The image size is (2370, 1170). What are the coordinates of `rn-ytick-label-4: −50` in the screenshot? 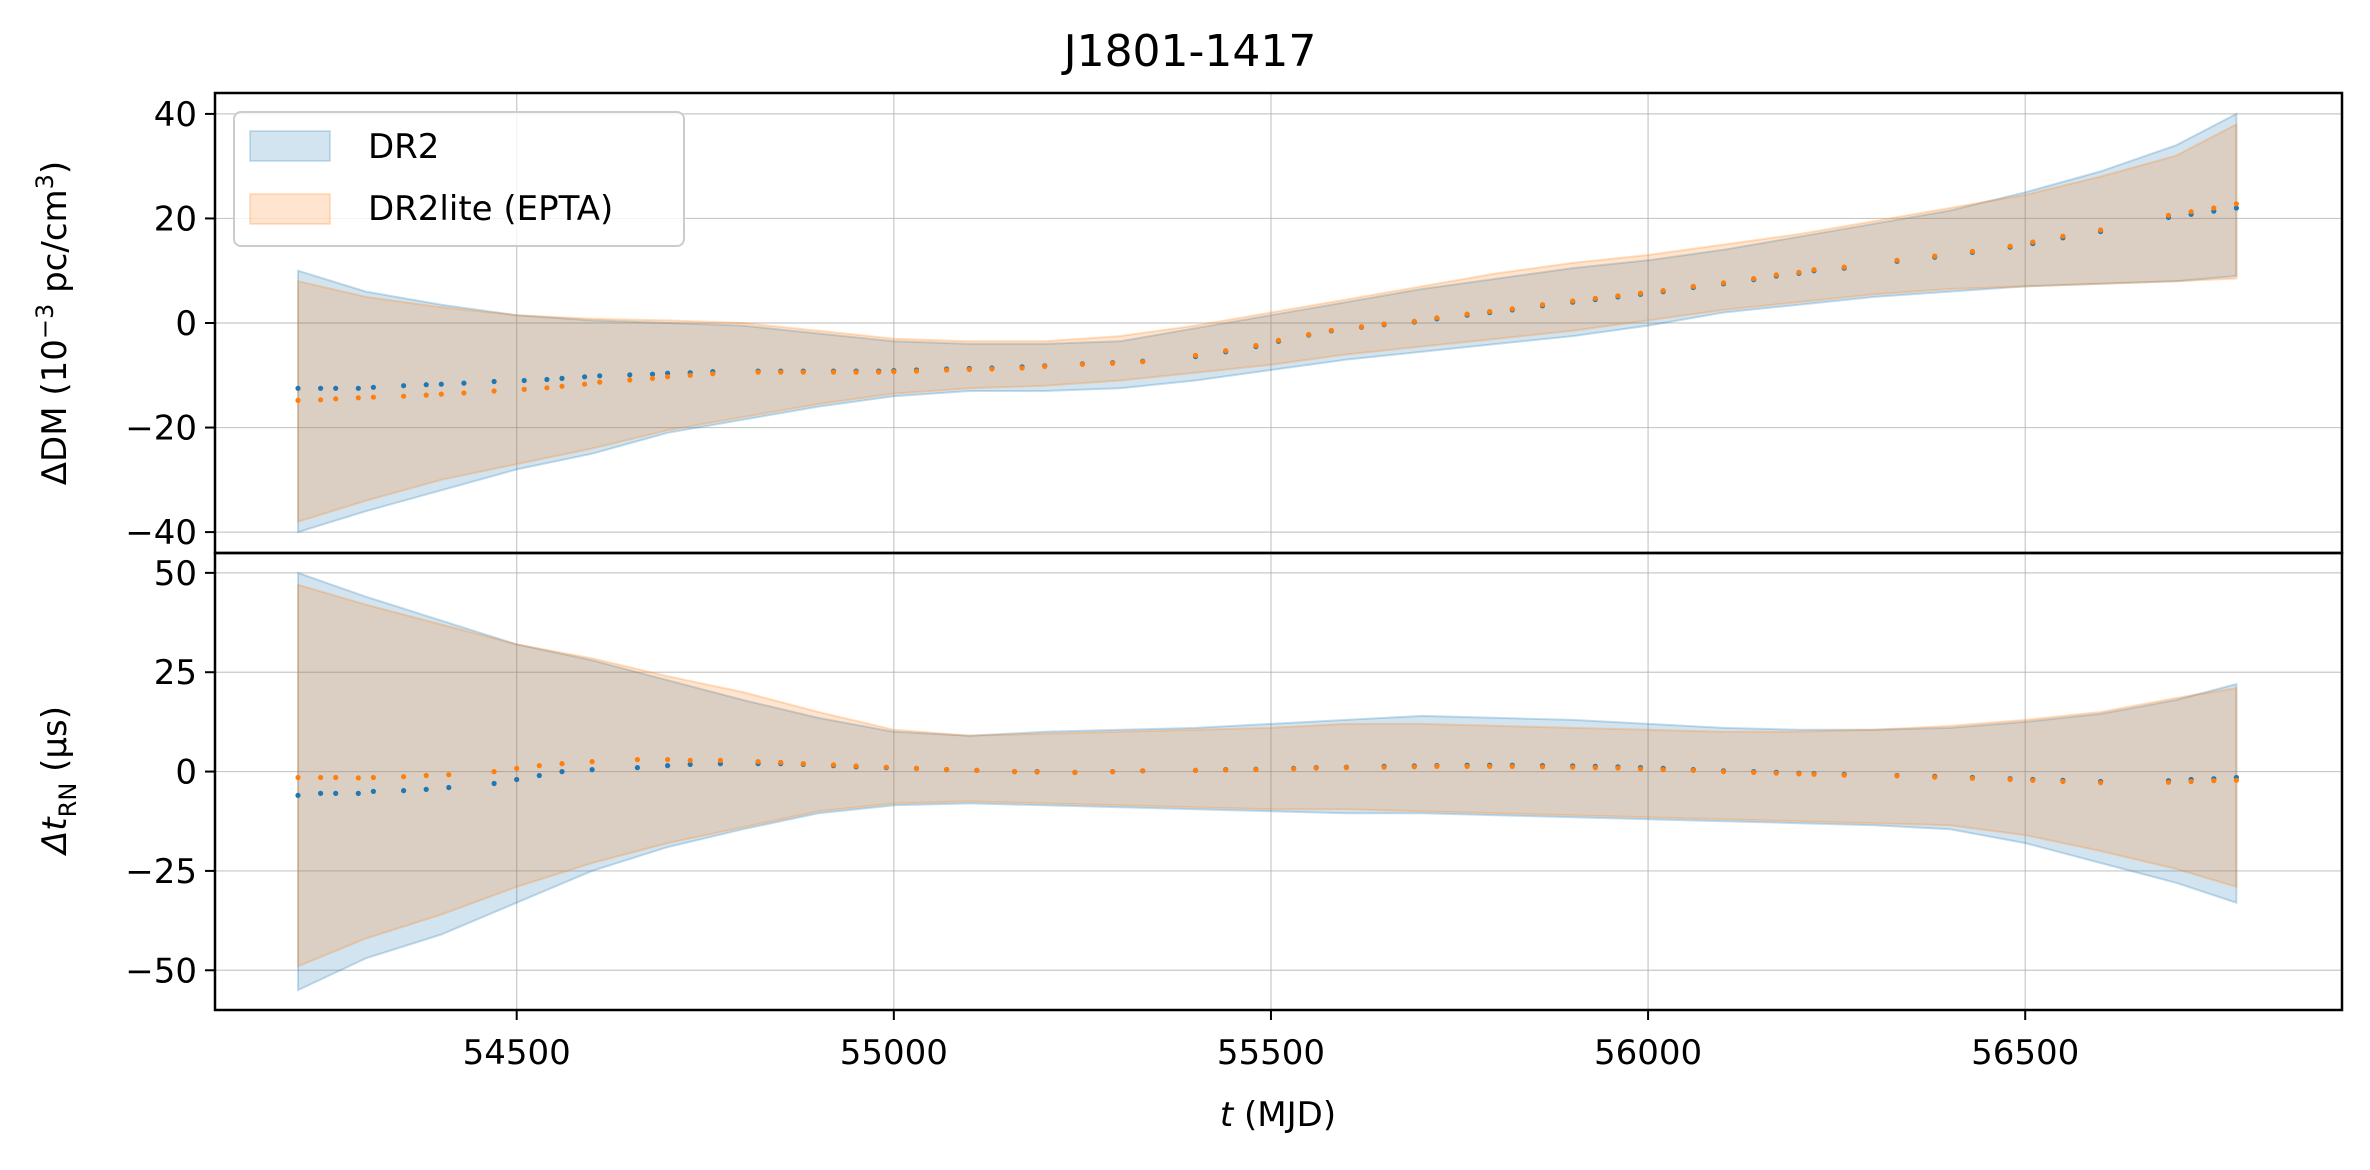 It's located at (161, 971).